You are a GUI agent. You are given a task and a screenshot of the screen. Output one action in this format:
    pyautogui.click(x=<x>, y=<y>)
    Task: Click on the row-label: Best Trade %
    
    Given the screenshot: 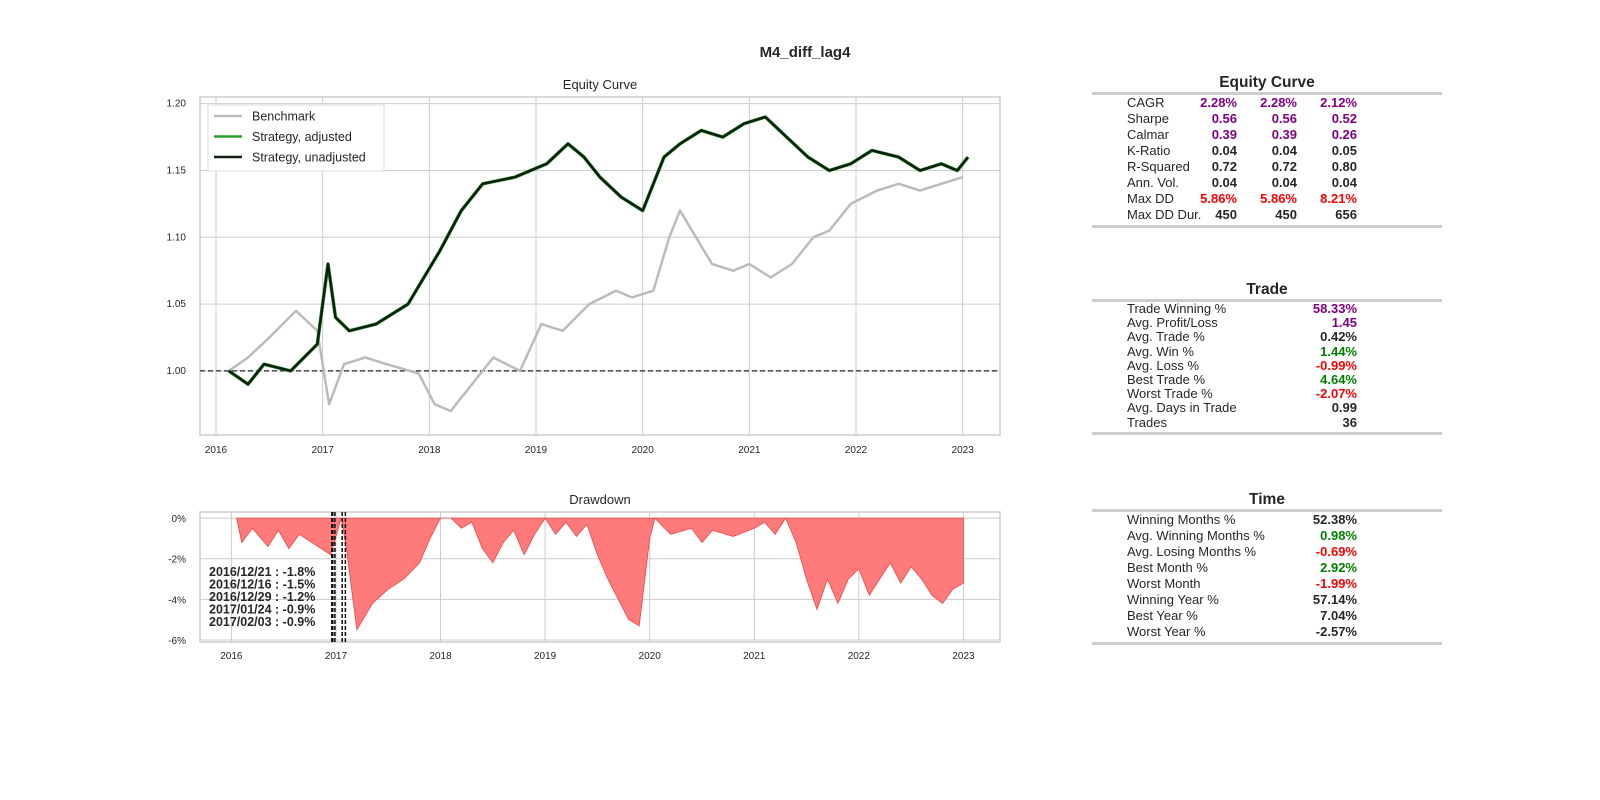 What is the action you would take?
    pyautogui.click(x=1166, y=379)
    